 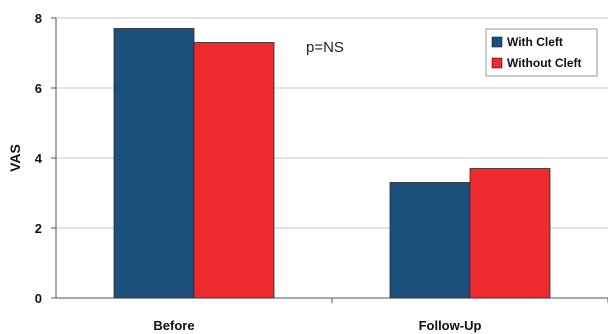 What do you see at coordinates (535, 42) in the screenshot?
I see `legend-label-with-cleft: With Cleft` at bounding box center [535, 42].